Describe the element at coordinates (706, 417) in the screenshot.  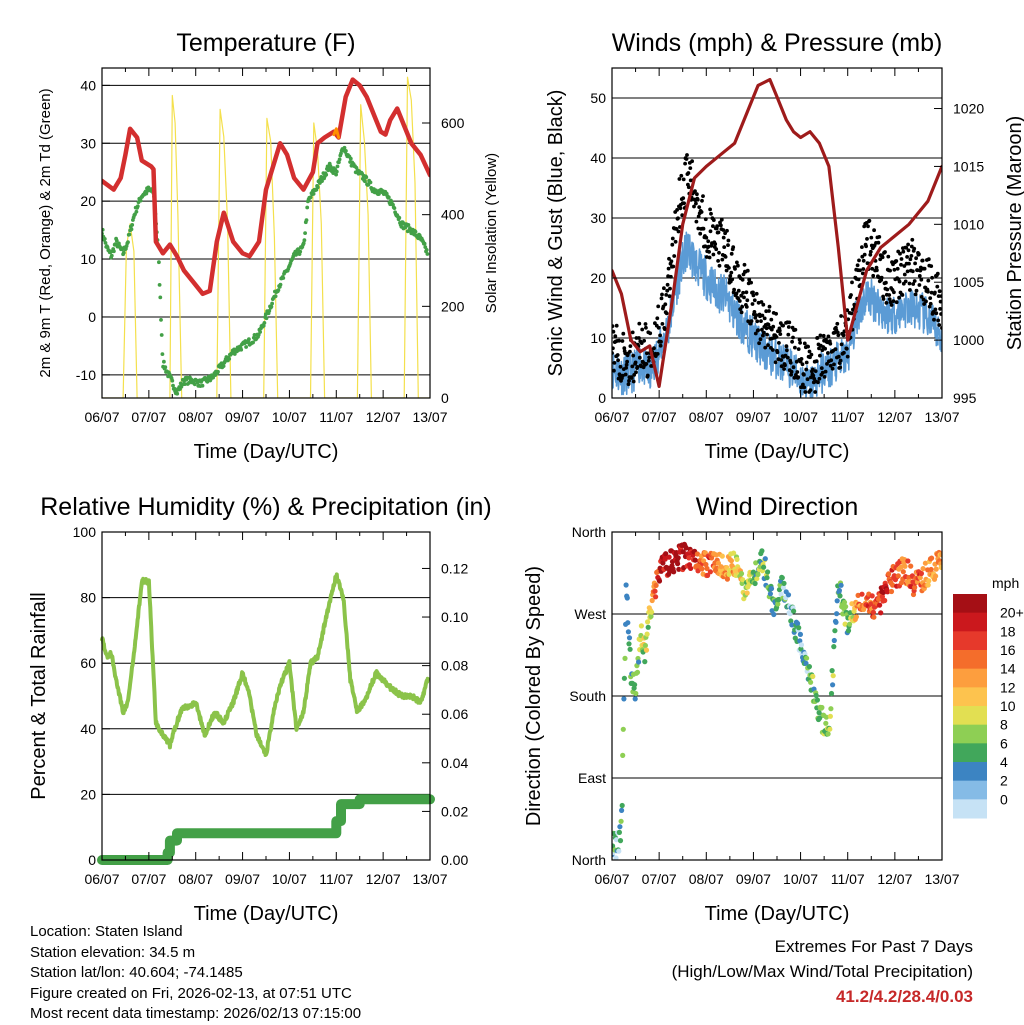
I see `x-tick-label: 08/07` at that location.